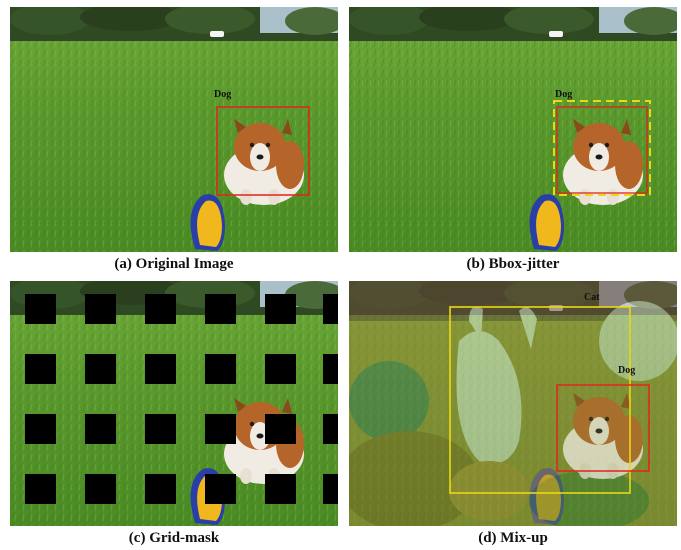 The width and height of the screenshot is (681, 550). Describe the element at coordinates (174, 264) in the screenshot. I see `caption-original-image: (a) Original Image` at that location.